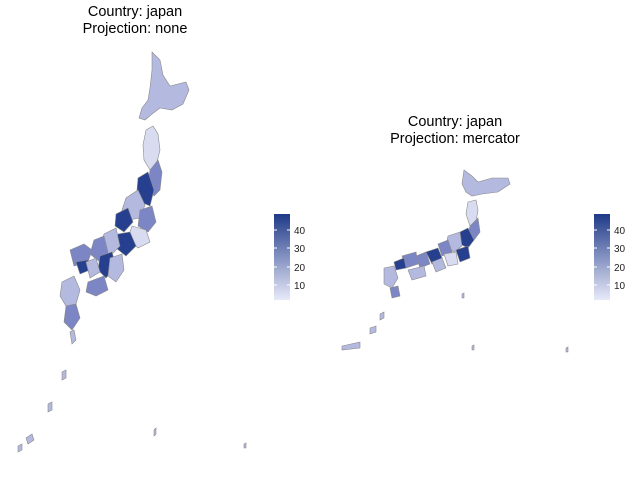 The width and height of the screenshot is (640, 480). I want to click on title-projection: Projection: none, so click(135, 29).